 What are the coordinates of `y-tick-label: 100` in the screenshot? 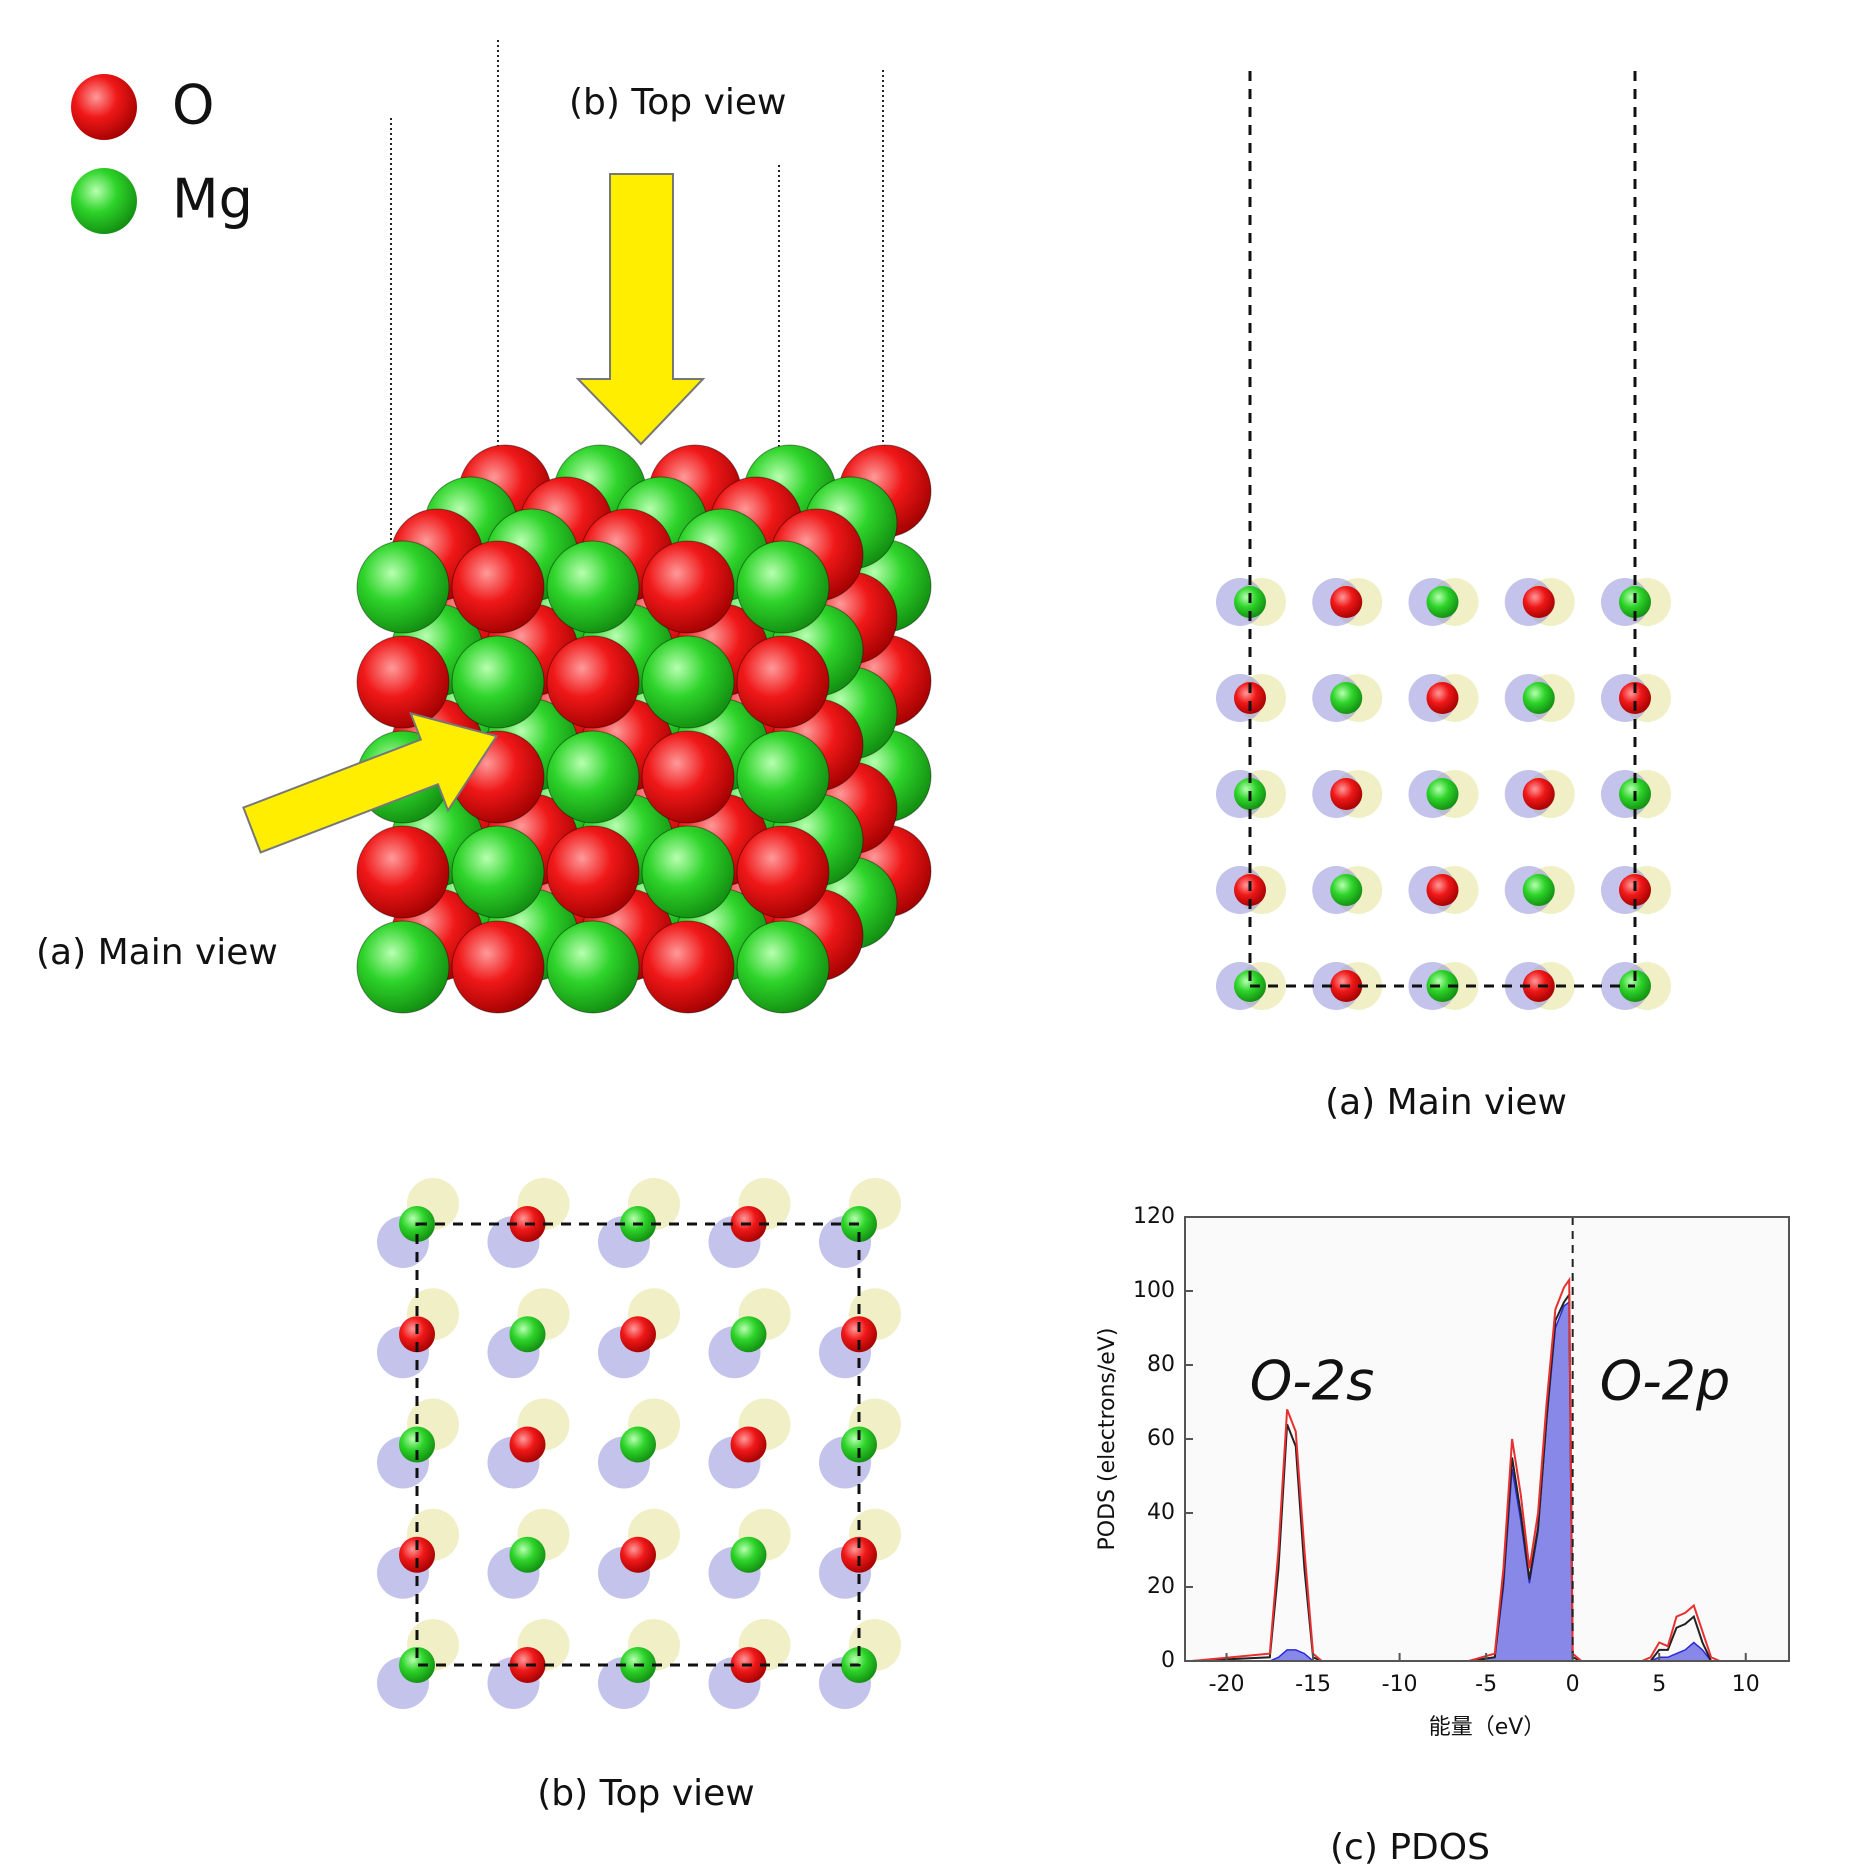 It's located at (1154, 1290).